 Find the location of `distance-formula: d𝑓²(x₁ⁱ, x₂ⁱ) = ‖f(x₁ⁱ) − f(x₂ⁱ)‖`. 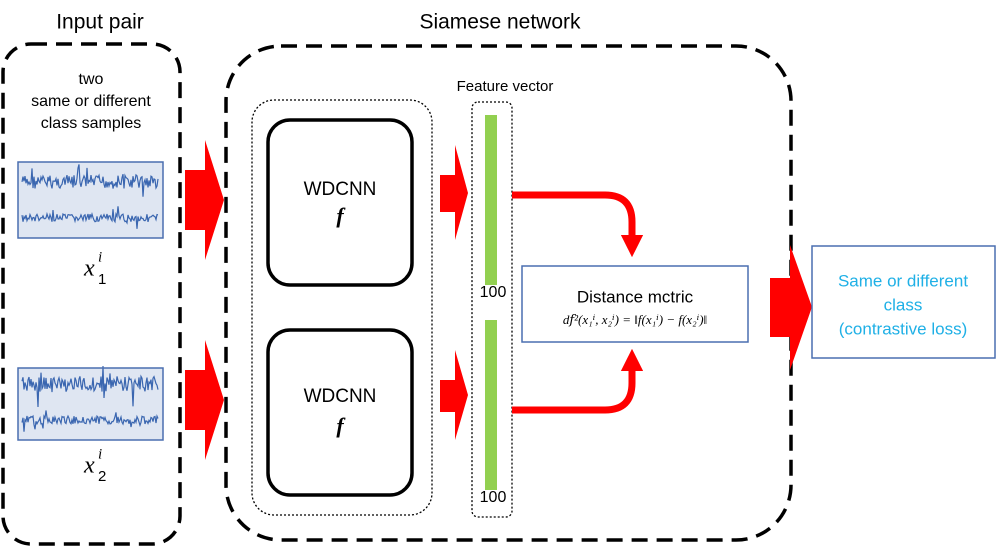

distance-formula: d𝑓²(x₁ⁱ, x₂ⁱ) = ‖f(x₁ⁱ) − f(x₂ⁱ)‖ is located at coordinates (635, 319).